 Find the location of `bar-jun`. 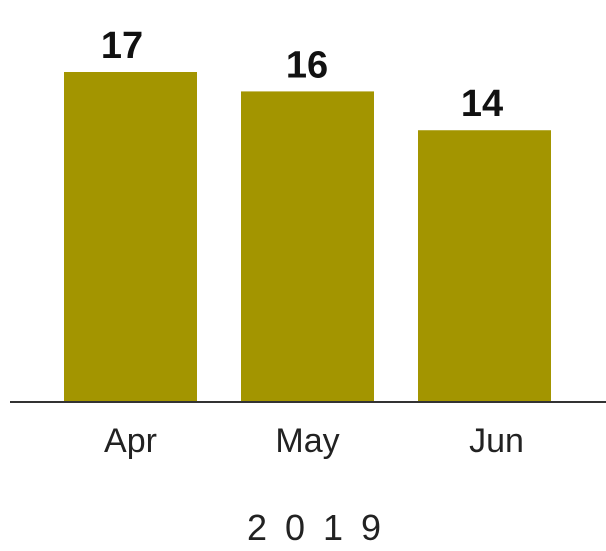

bar-jun is located at coordinates (484, 266).